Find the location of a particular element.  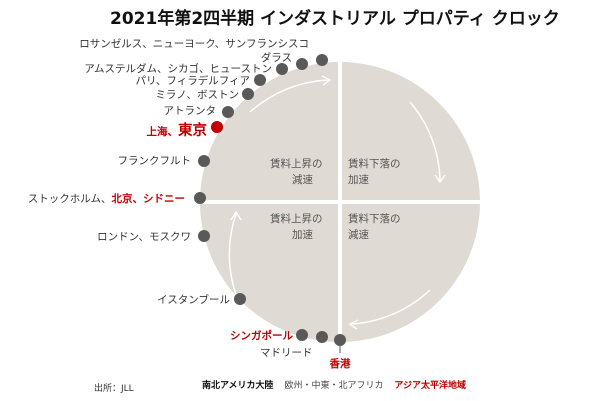

label-ams-chi-hou: アムステルダム、シカゴ、ヒューストン is located at coordinates (178, 68).